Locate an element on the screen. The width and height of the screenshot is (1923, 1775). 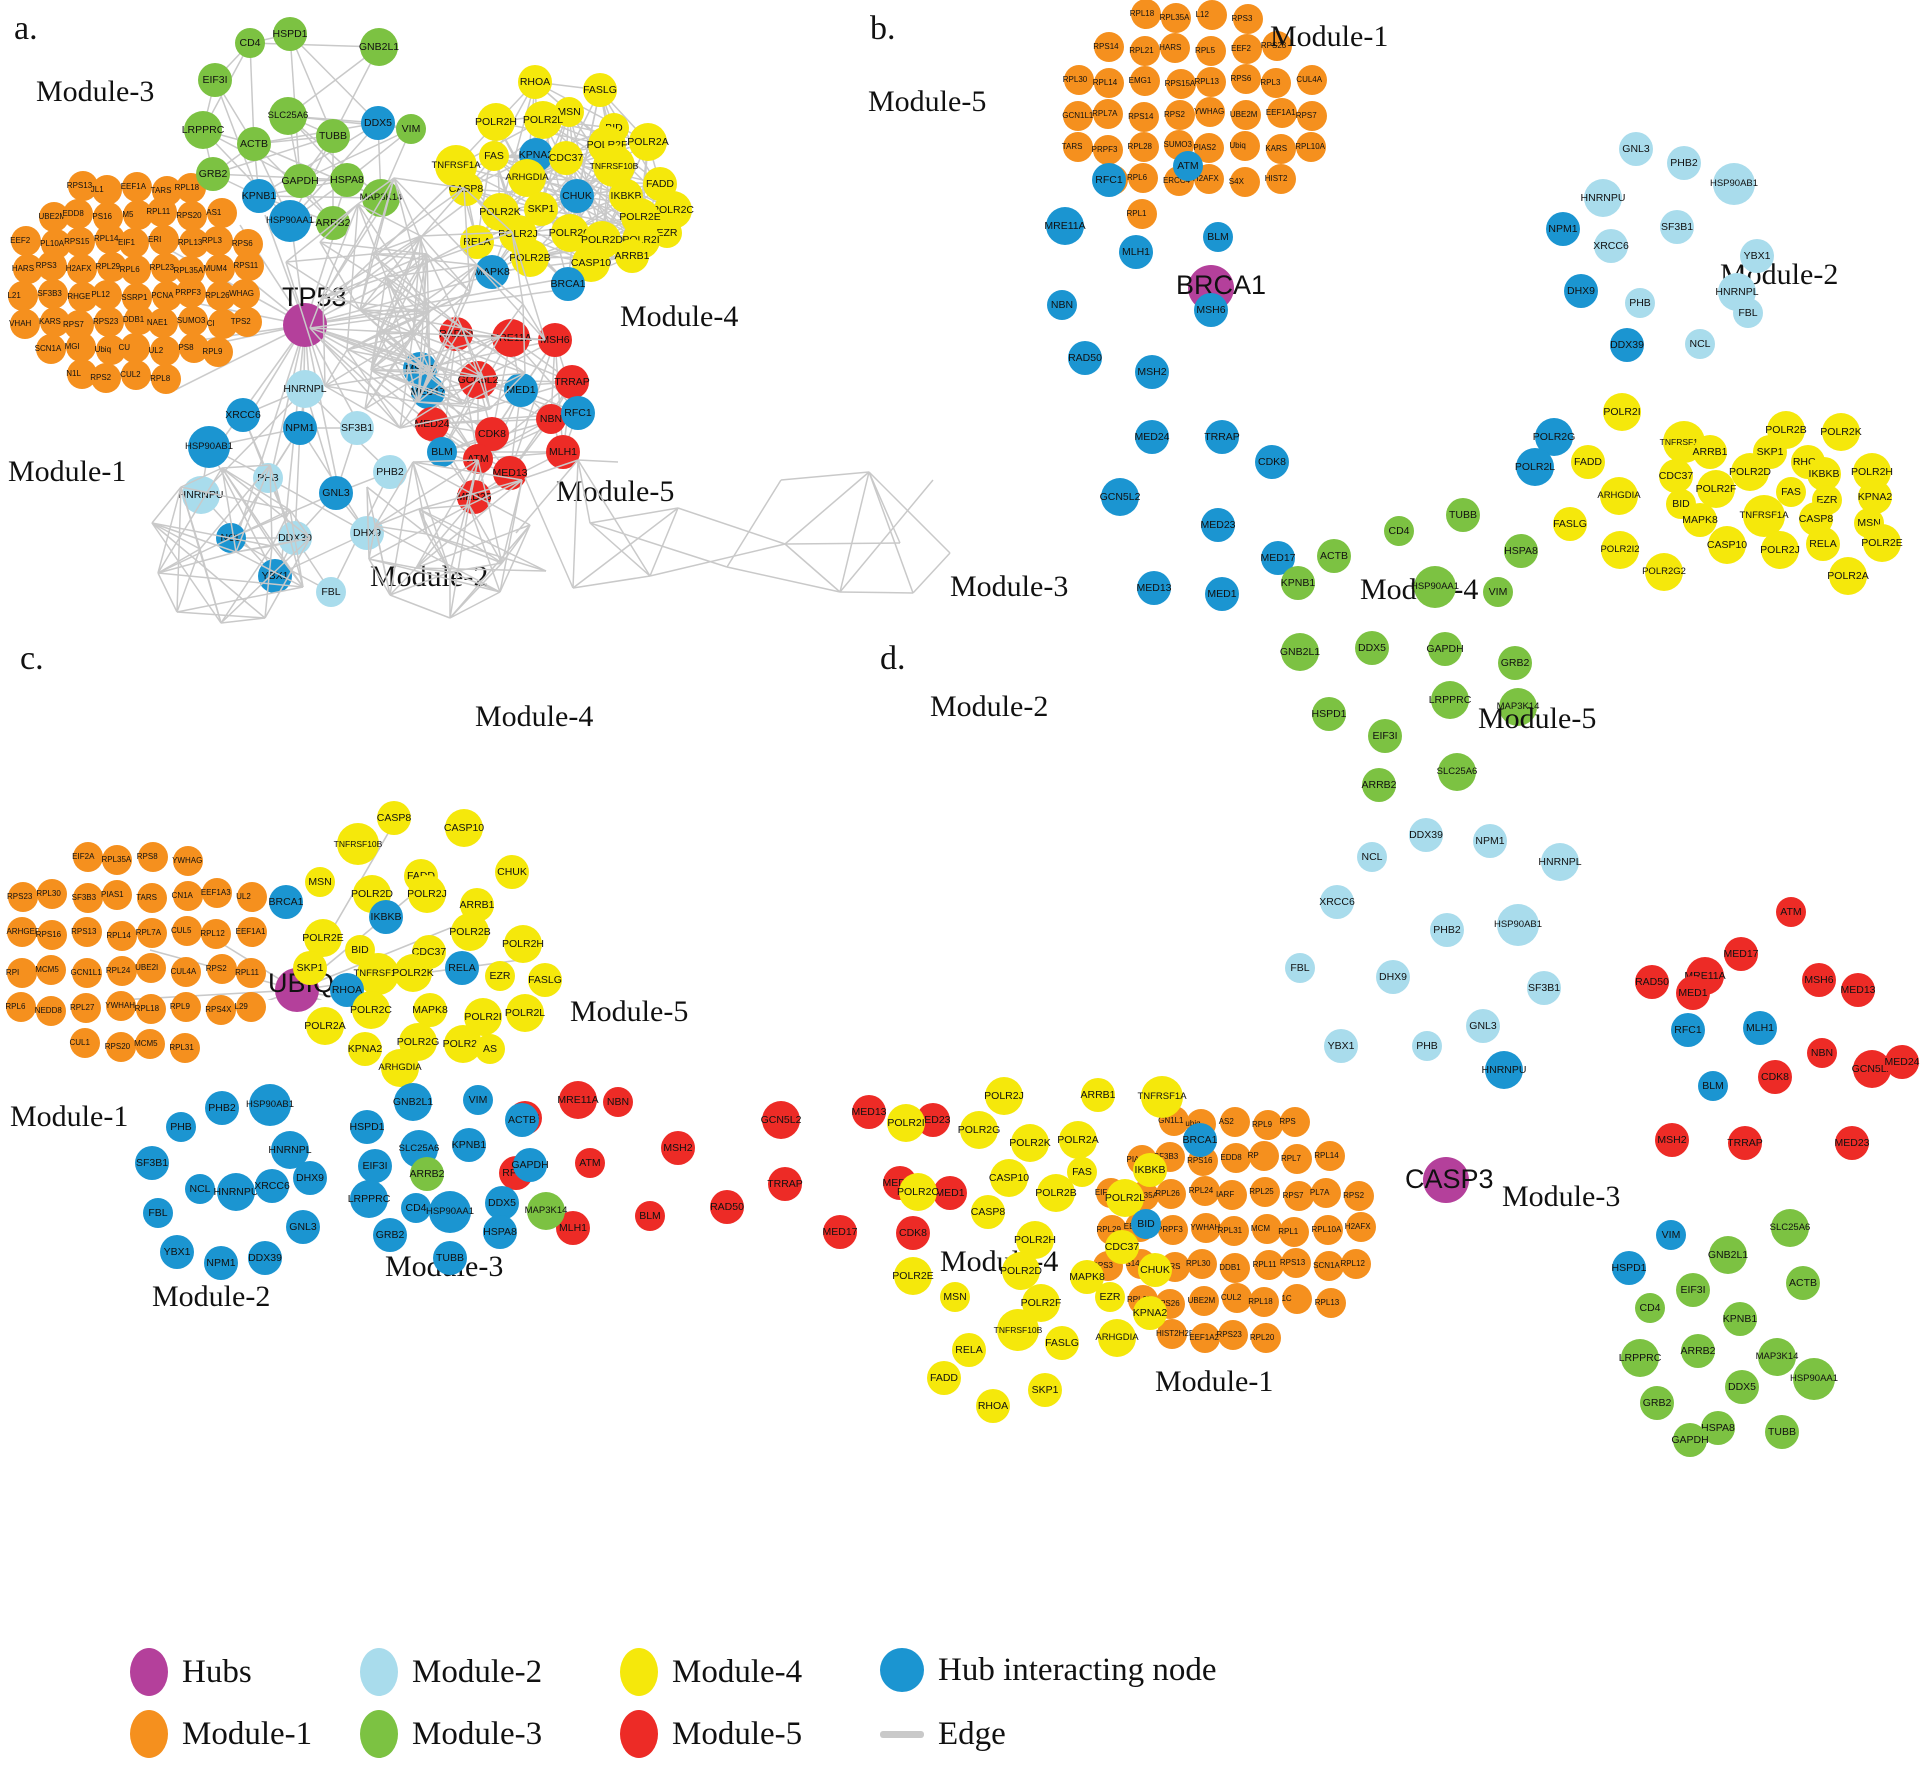
network-node: KPNB1 is located at coordinates (259, 196).